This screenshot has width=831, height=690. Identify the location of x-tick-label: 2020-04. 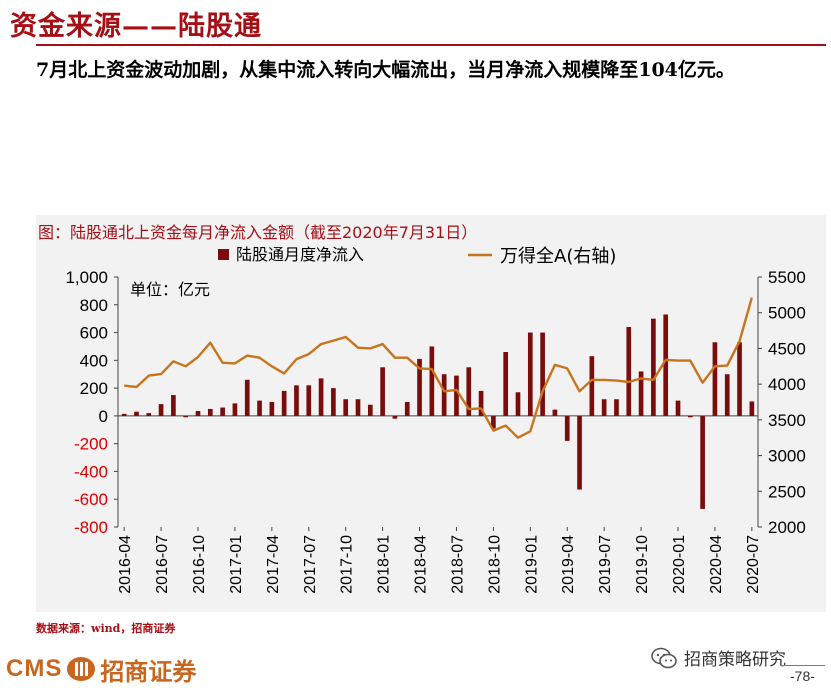
(716, 564).